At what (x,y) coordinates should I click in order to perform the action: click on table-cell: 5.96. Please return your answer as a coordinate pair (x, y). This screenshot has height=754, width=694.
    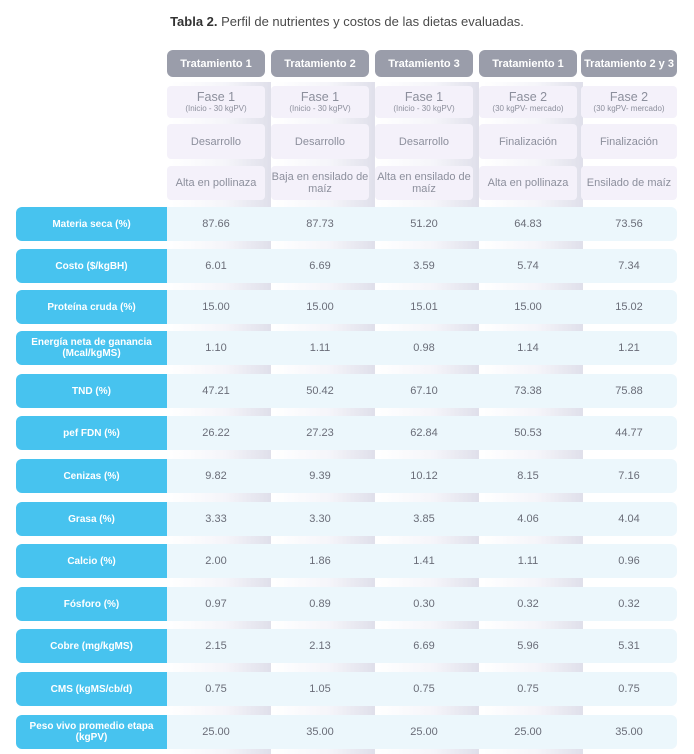
    Looking at the image, I should click on (528, 646).